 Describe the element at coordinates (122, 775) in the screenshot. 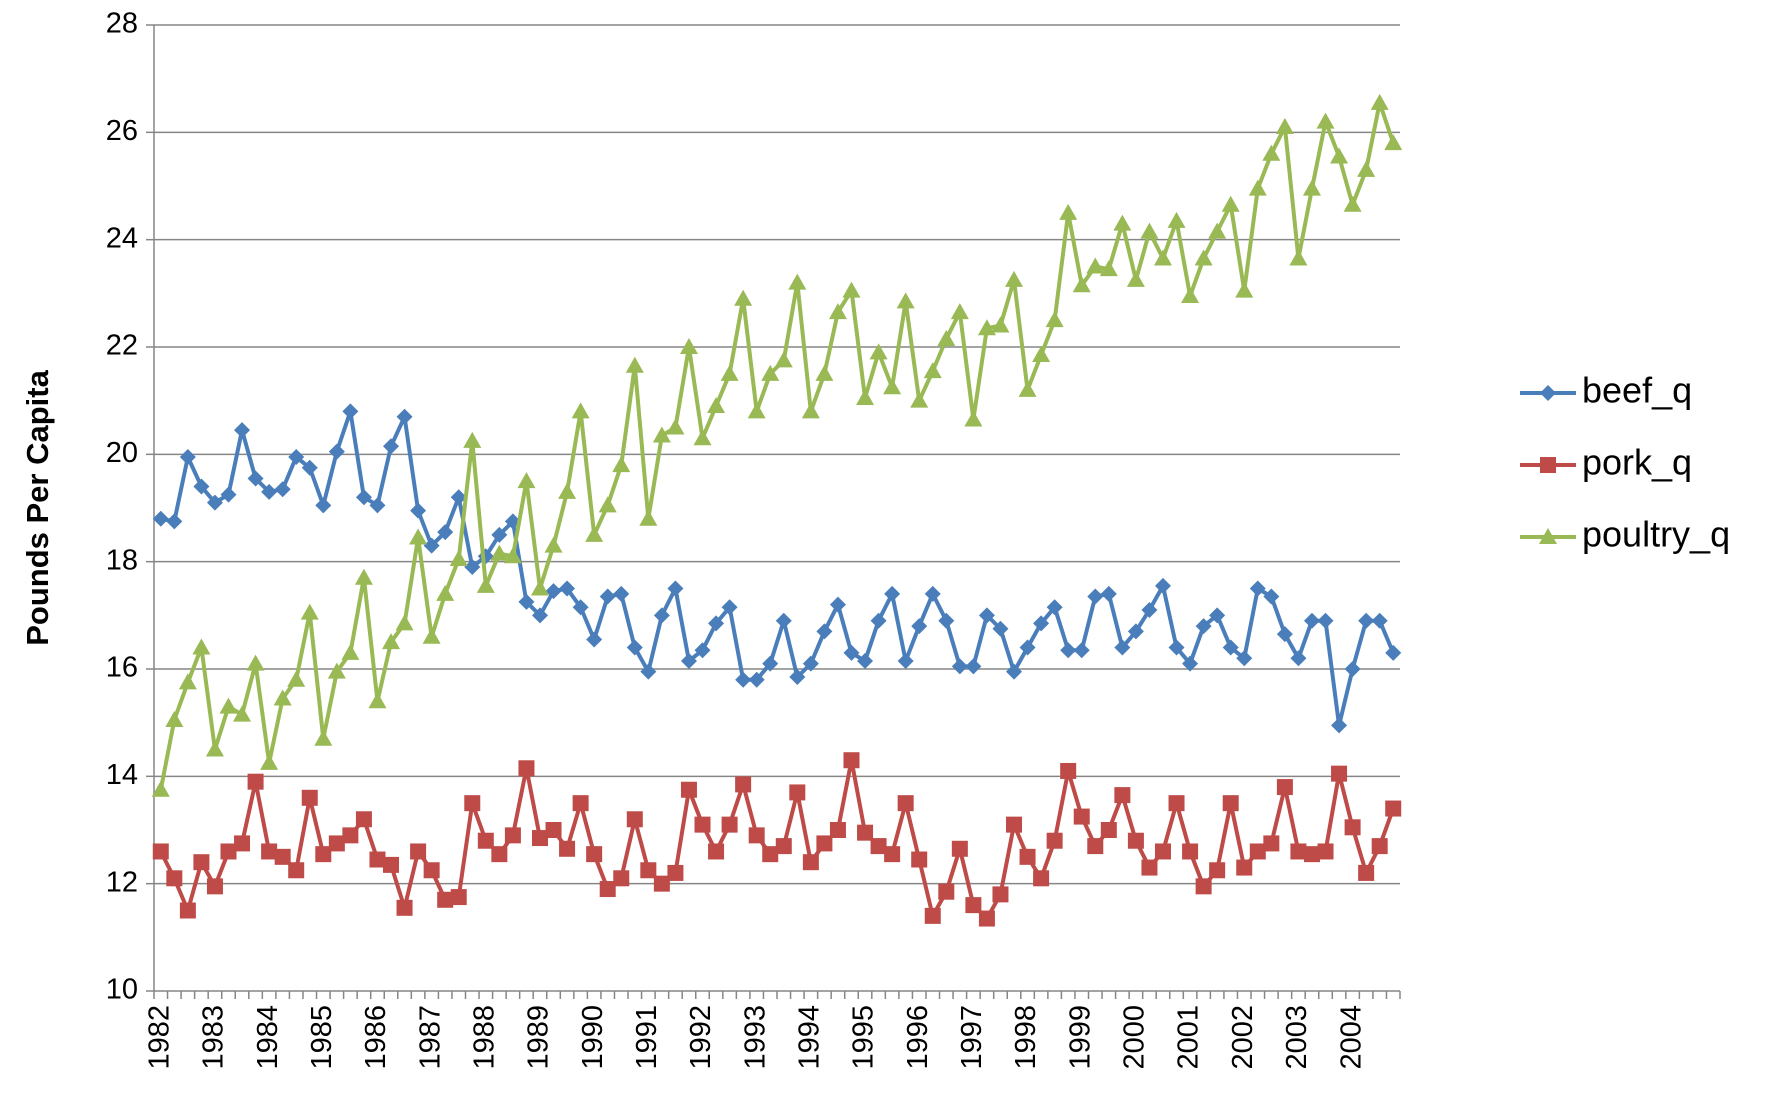

I see `y-tick-label: 14` at that location.